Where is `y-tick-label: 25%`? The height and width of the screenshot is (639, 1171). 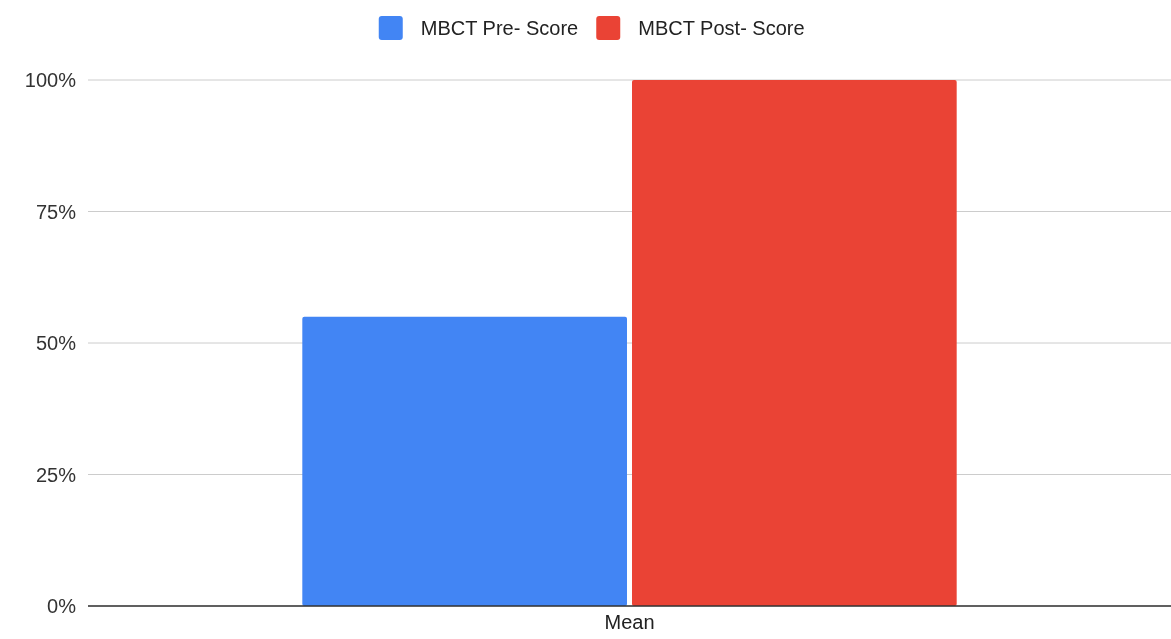
y-tick-label: 25% is located at coordinates (56, 474).